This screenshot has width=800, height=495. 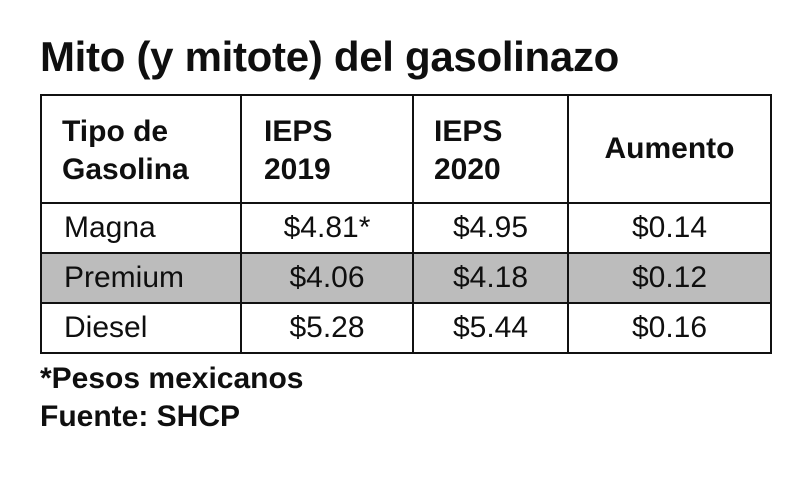 What do you see at coordinates (669, 278) in the screenshot?
I see `cell-aumento: $0.12` at bounding box center [669, 278].